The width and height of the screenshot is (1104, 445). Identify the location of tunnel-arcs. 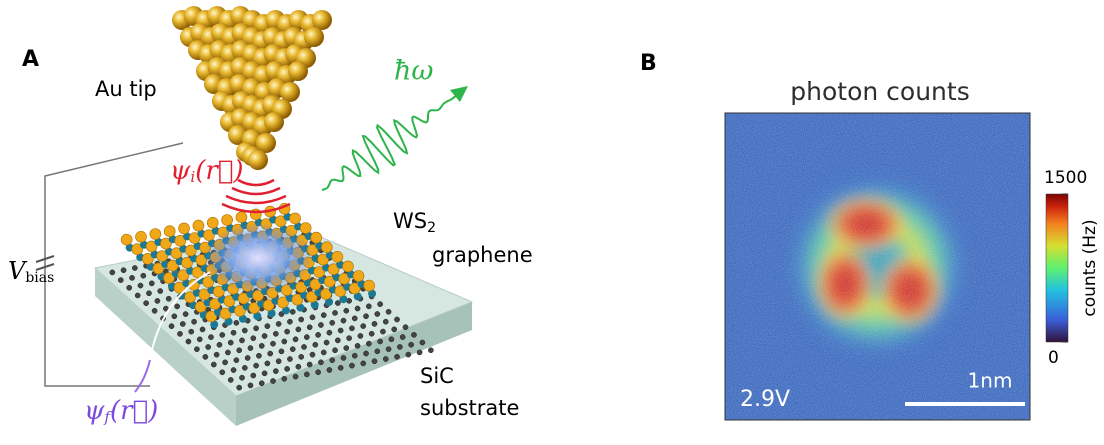
(256, 196).